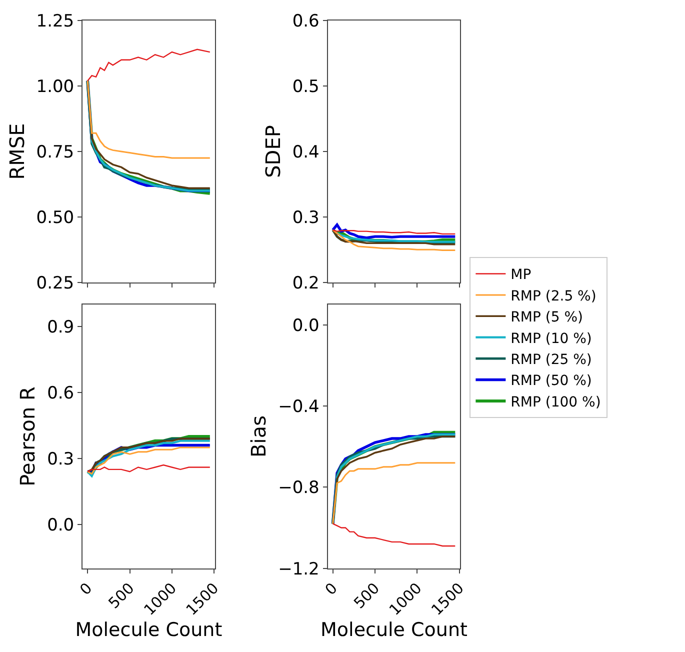 This screenshot has width=685, height=652. Describe the element at coordinates (55, 283) in the screenshot. I see `y-tick-label: 0.25` at that location.